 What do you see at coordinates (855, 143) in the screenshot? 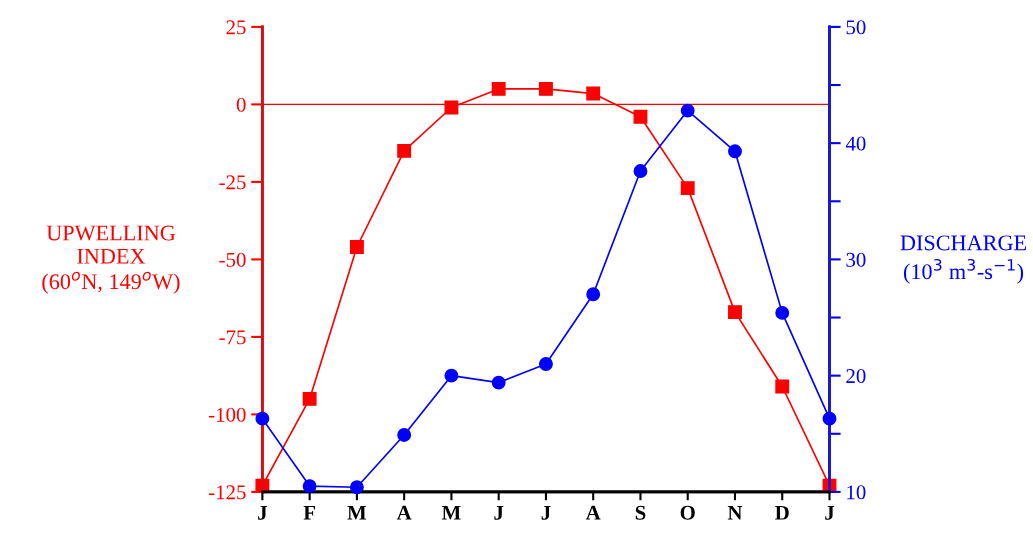
I see `y2-tick-label: 40` at bounding box center [855, 143].